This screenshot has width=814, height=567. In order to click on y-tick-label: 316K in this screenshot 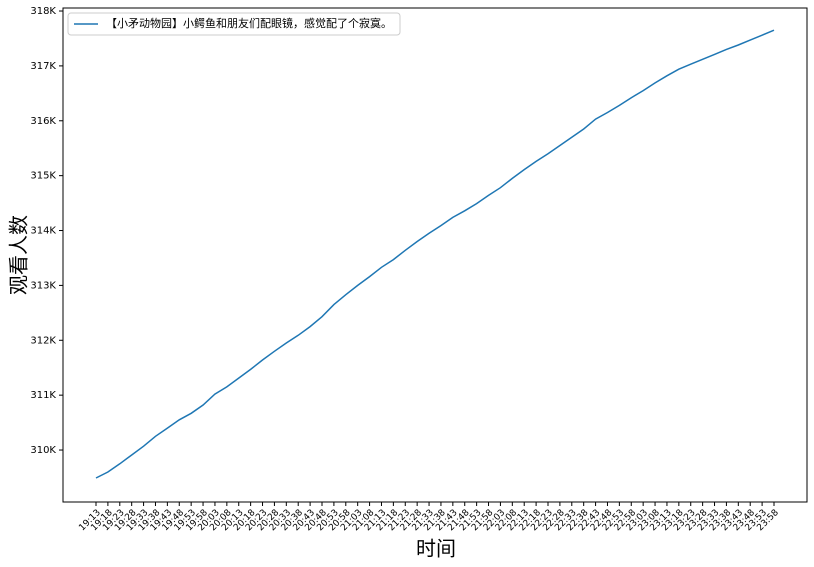, I will do `click(43, 121)`.